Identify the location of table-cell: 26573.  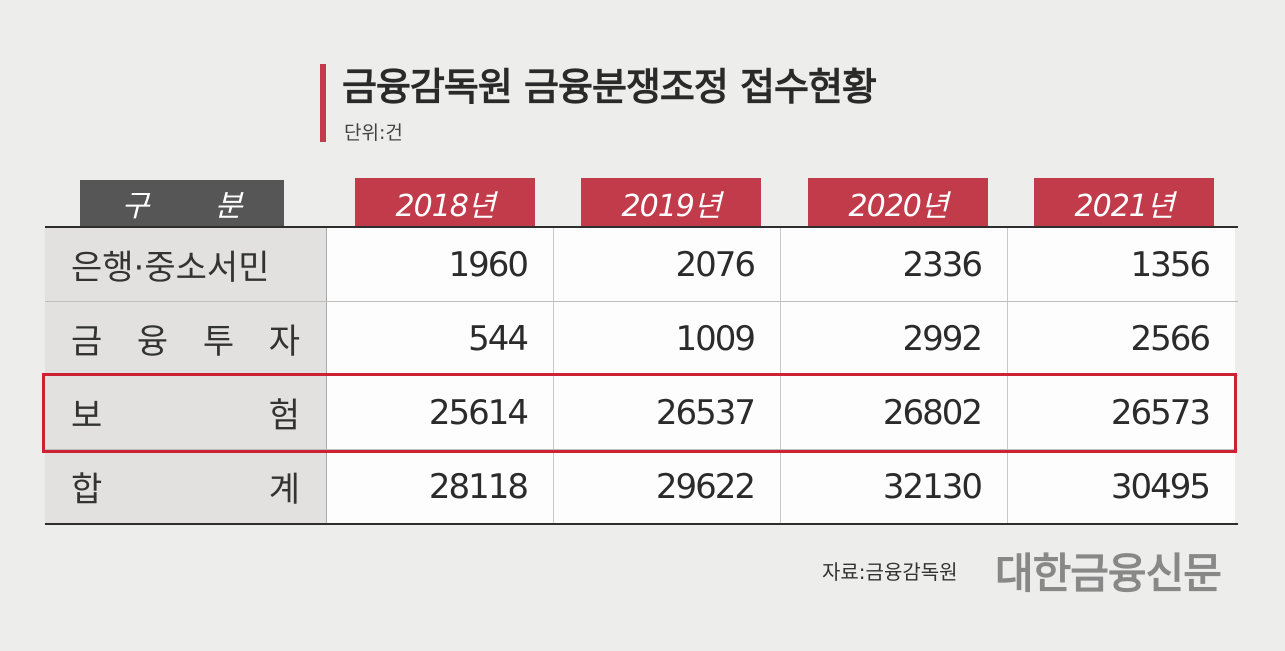
(1121, 412).